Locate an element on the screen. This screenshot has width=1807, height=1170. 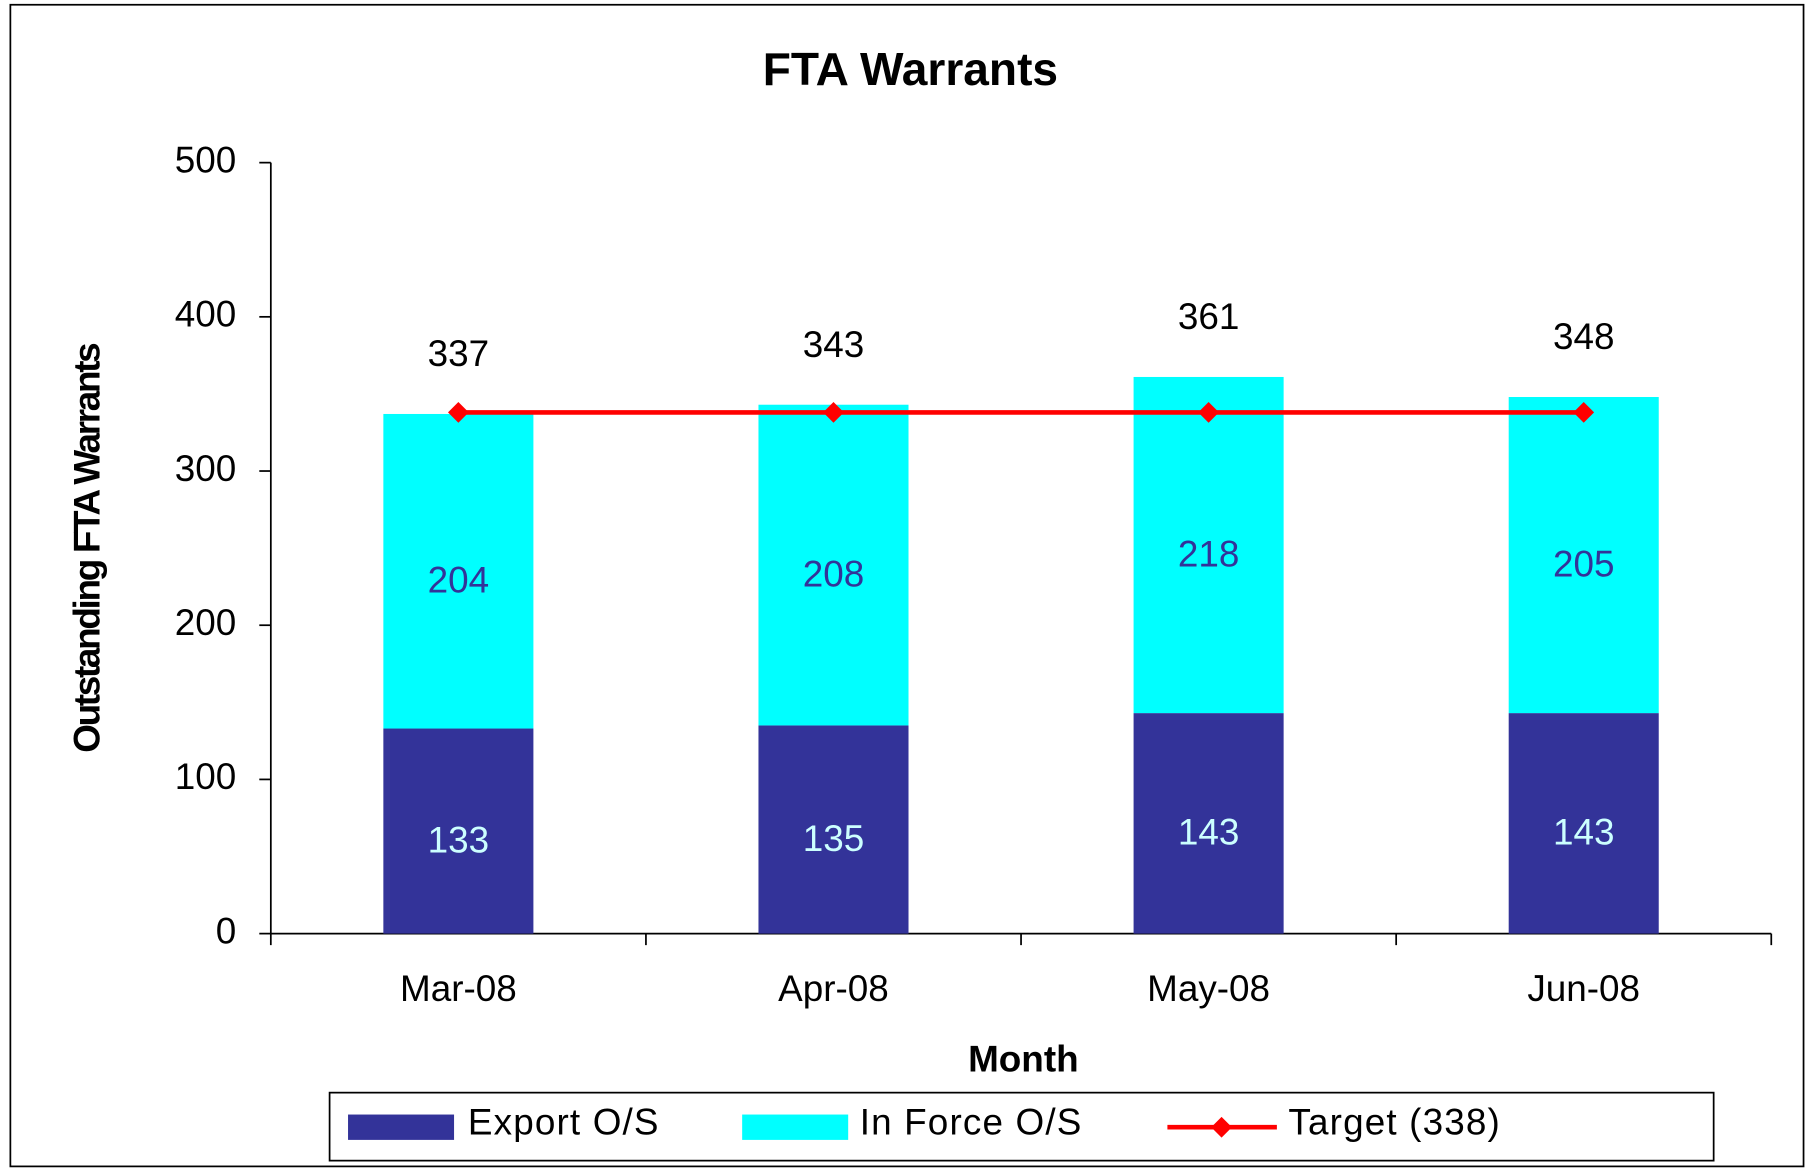
y-tick-label: 100 is located at coordinates (206, 776).